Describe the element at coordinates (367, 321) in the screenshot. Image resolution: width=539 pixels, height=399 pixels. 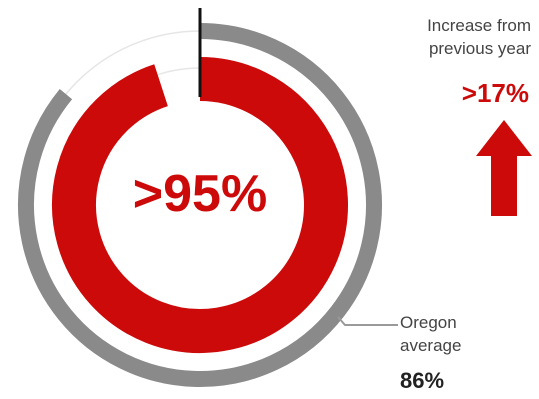
I see `oregon-leader-line` at that location.